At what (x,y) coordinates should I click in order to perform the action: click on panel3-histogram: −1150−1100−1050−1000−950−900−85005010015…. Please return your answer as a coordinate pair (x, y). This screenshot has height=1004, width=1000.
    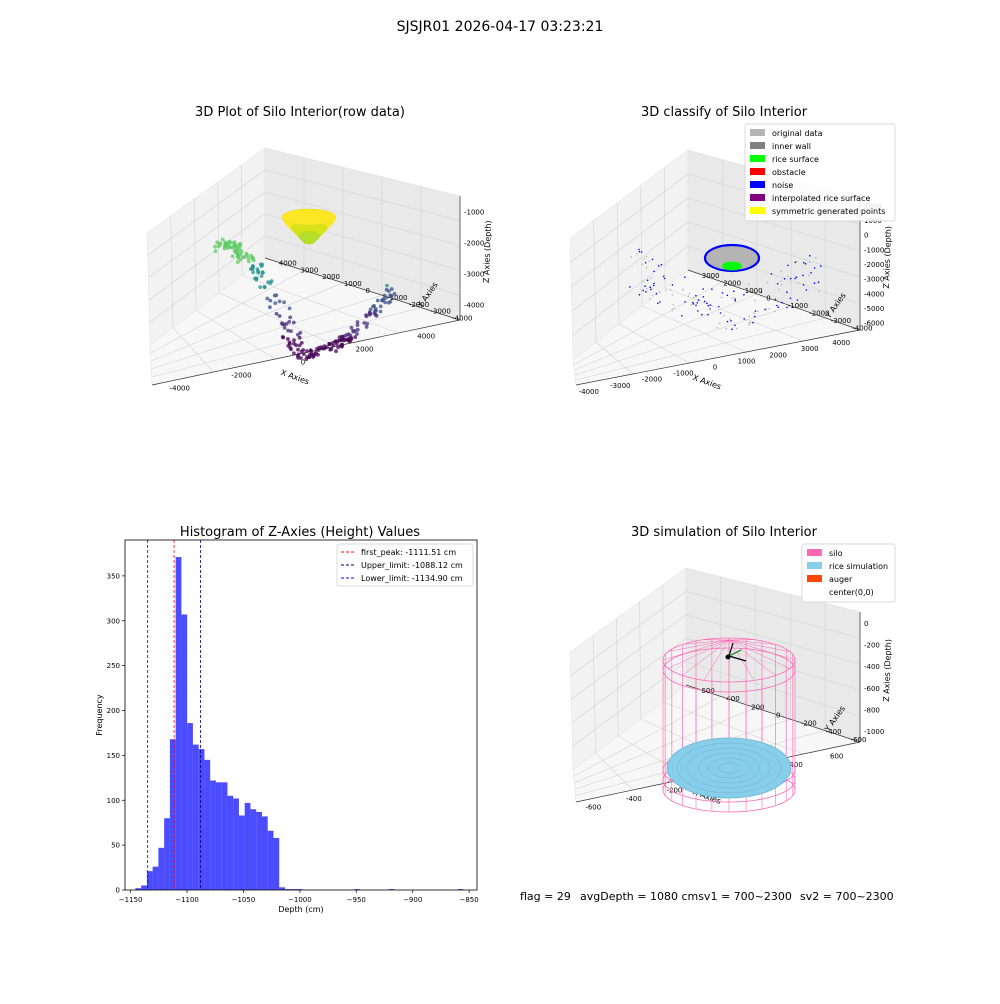
    Looking at the image, I should click on (287, 727).